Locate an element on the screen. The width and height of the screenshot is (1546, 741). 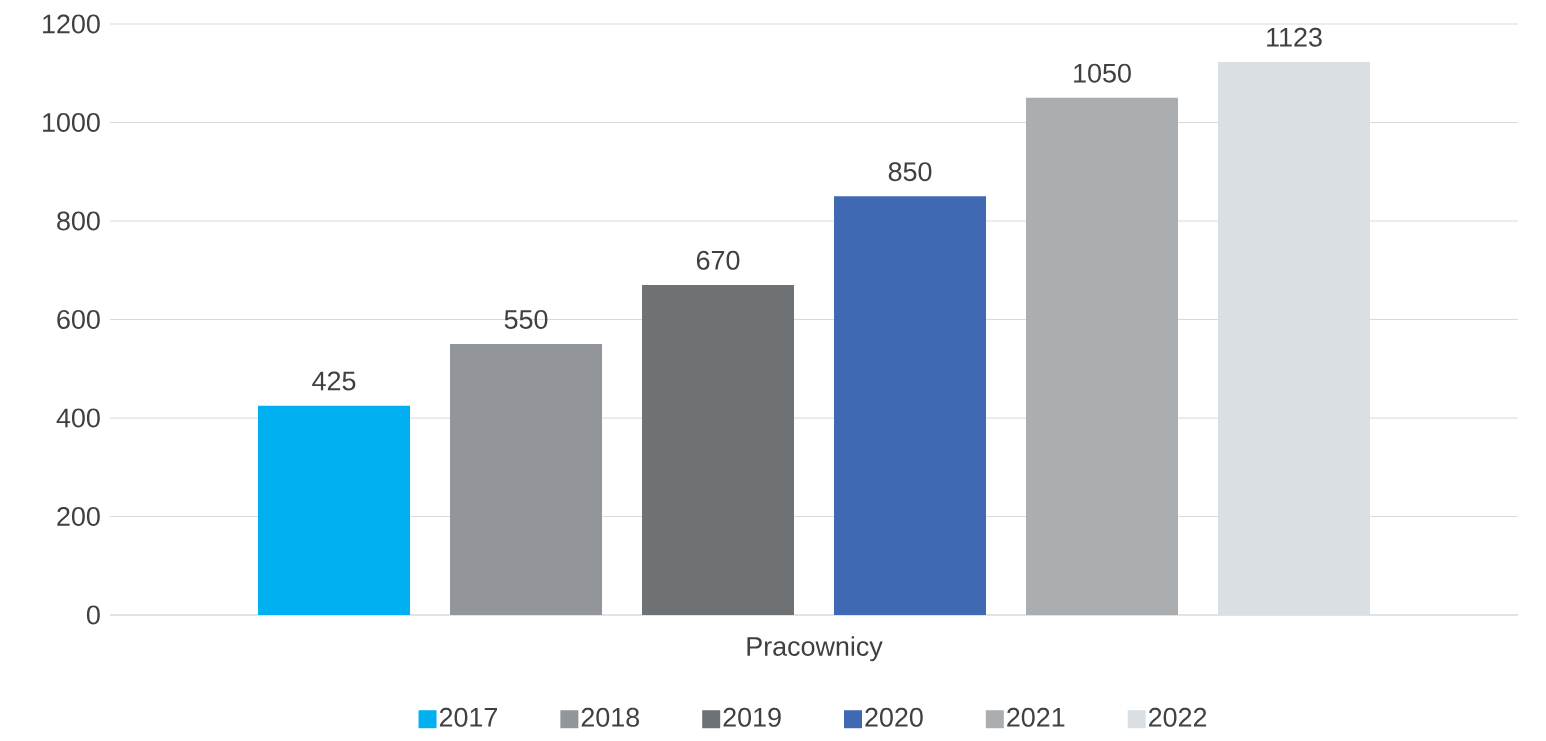
data-label: 1123 is located at coordinates (1294, 37).